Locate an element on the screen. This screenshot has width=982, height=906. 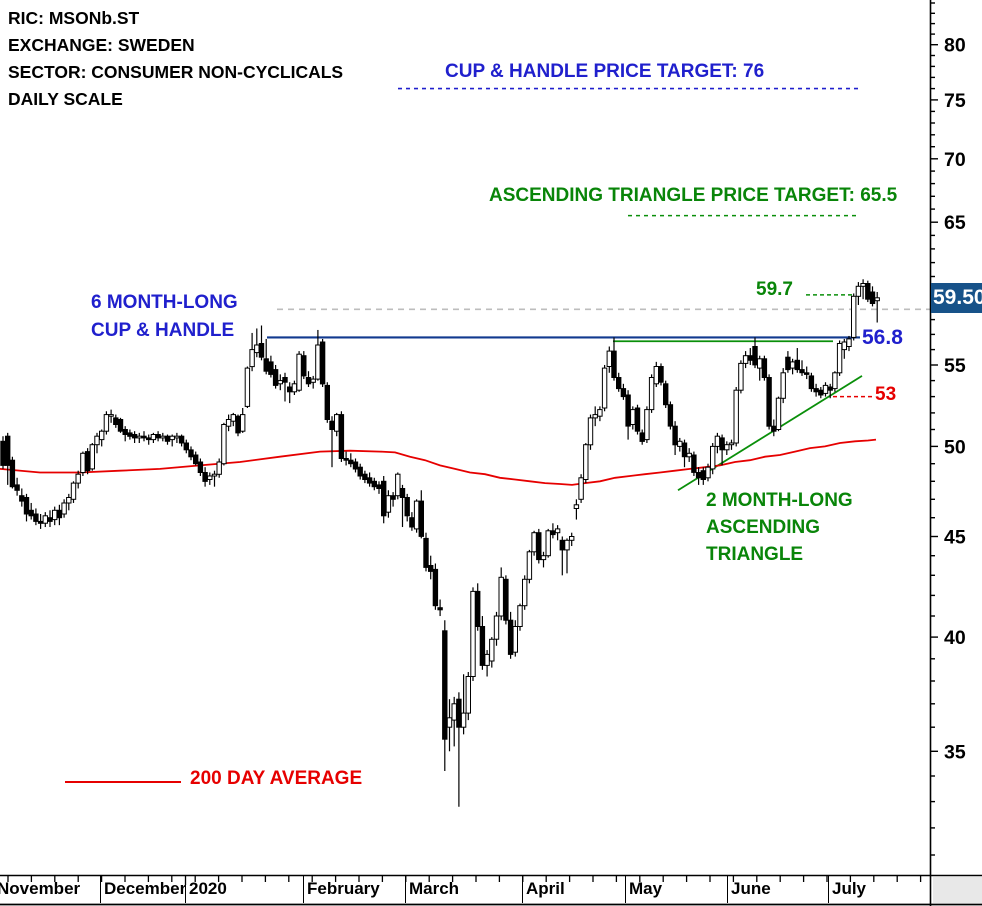
month-cell-2020: 2020 is located at coordinates (244, 889).